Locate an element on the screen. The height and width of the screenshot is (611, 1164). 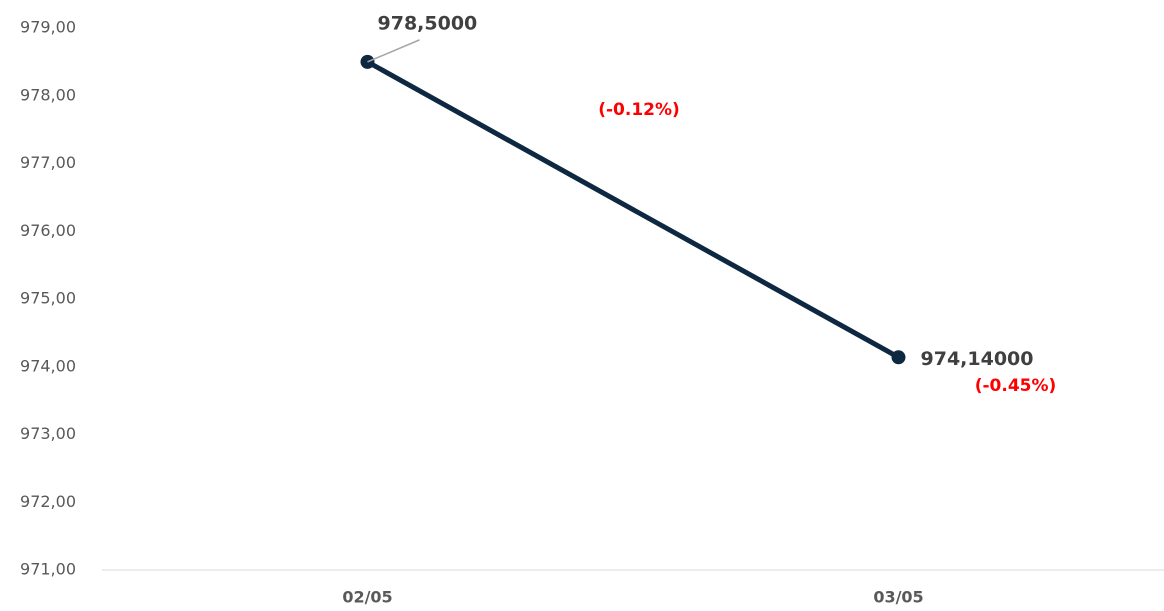
annotation: (-0.45%) is located at coordinates (1016, 386).